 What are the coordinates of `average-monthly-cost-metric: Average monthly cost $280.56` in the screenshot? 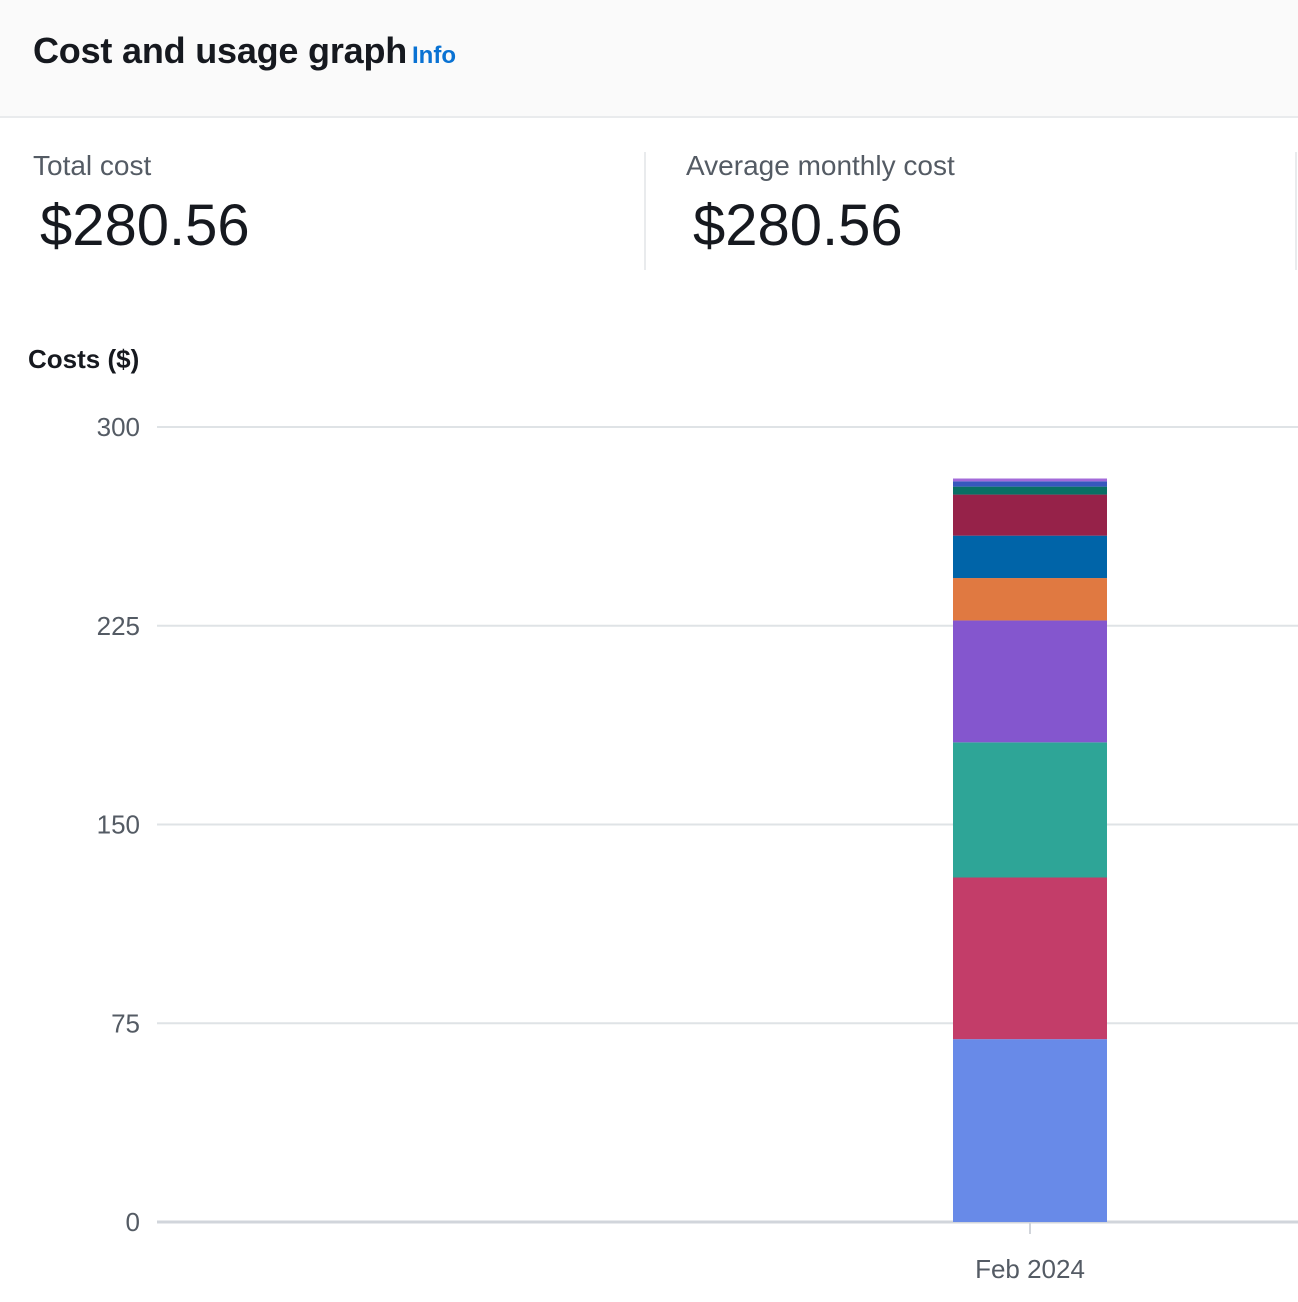 It's located at (820, 204).